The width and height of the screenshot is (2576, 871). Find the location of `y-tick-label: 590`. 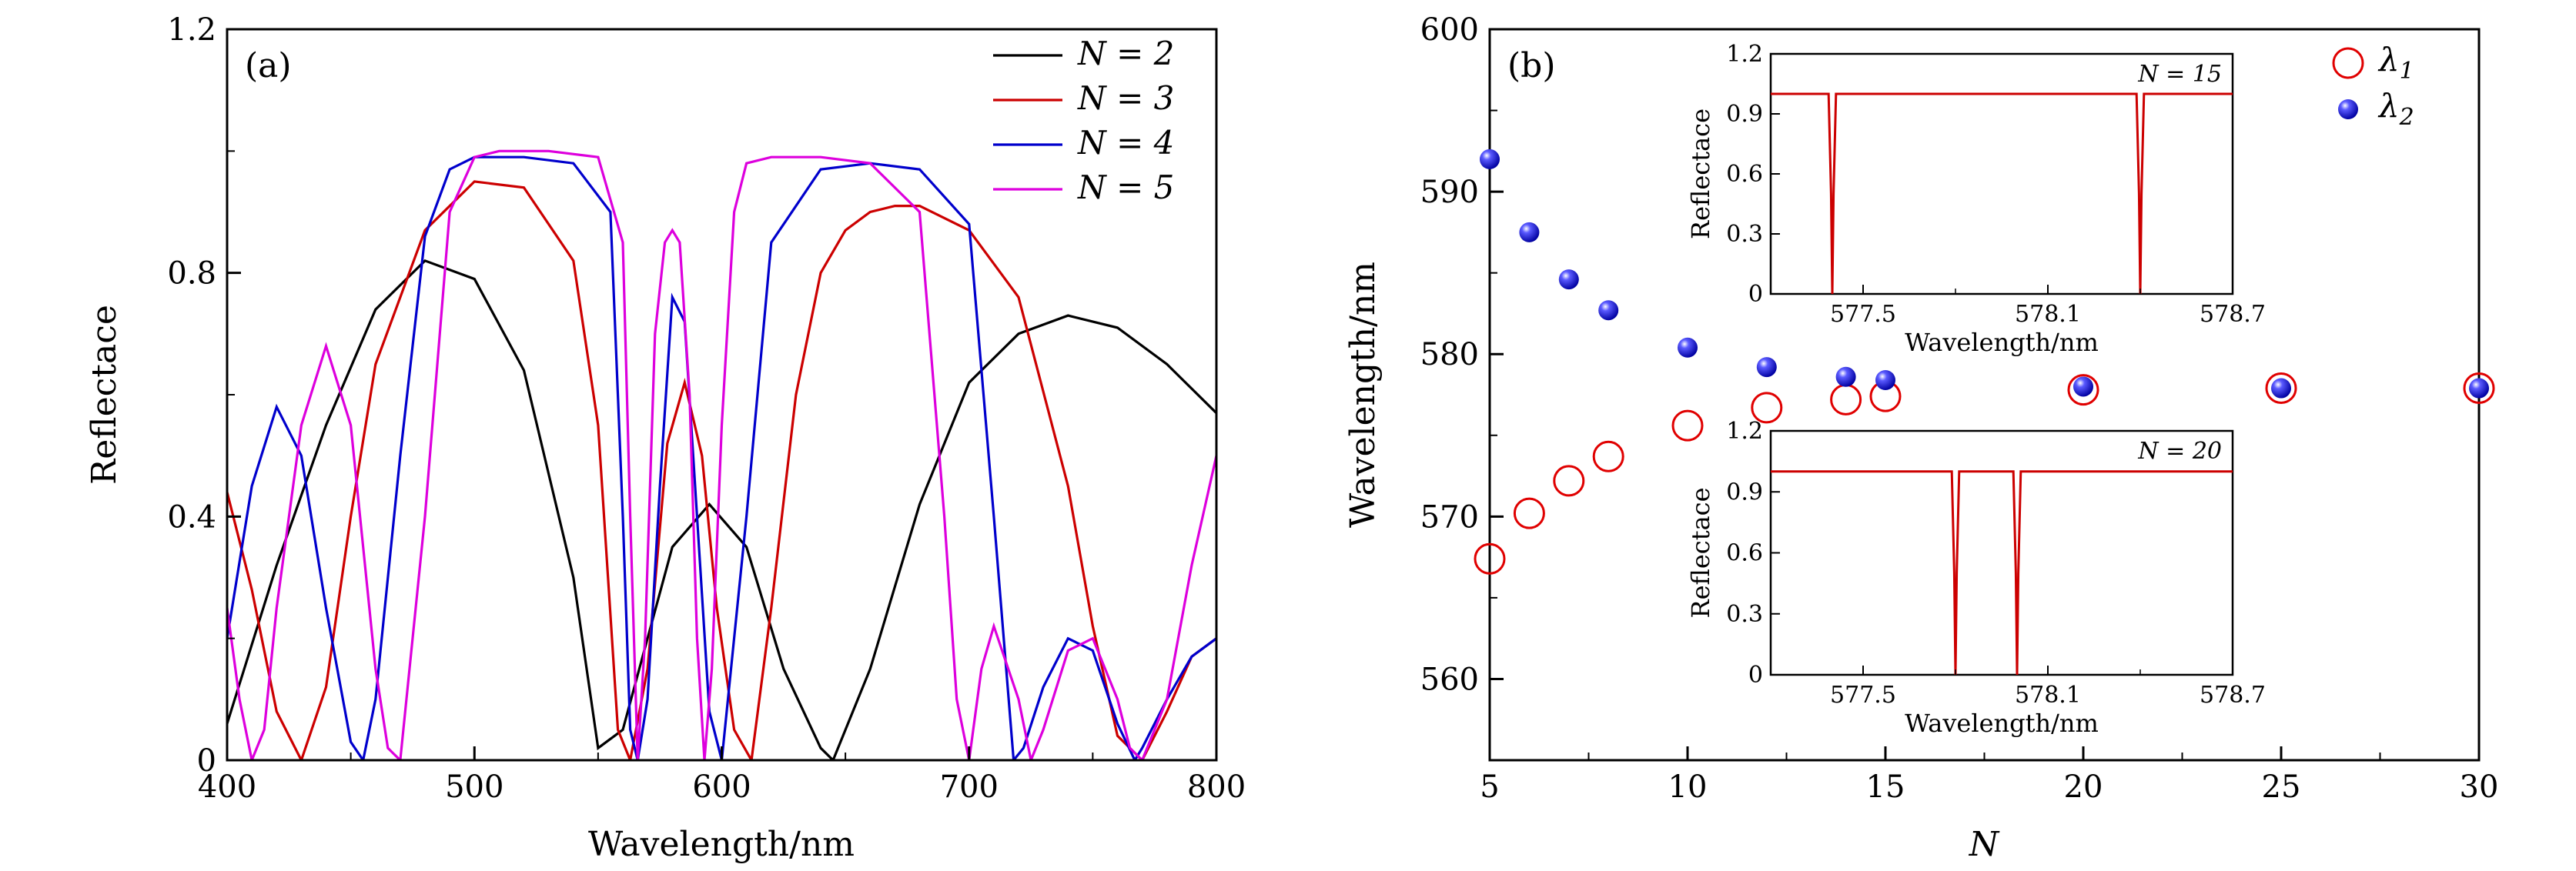

y-tick-label: 590 is located at coordinates (1449, 193).